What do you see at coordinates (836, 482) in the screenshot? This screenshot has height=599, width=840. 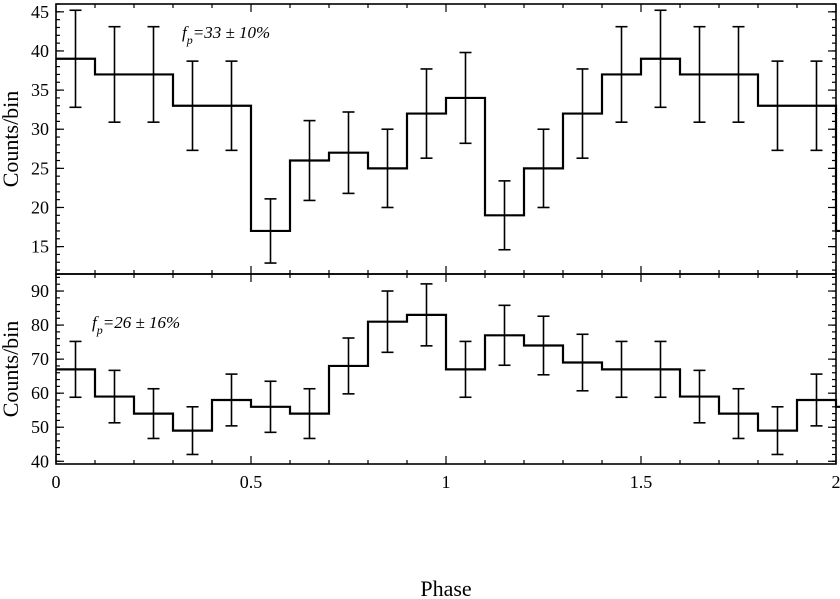 I see `xtick-label: 2` at bounding box center [836, 482].